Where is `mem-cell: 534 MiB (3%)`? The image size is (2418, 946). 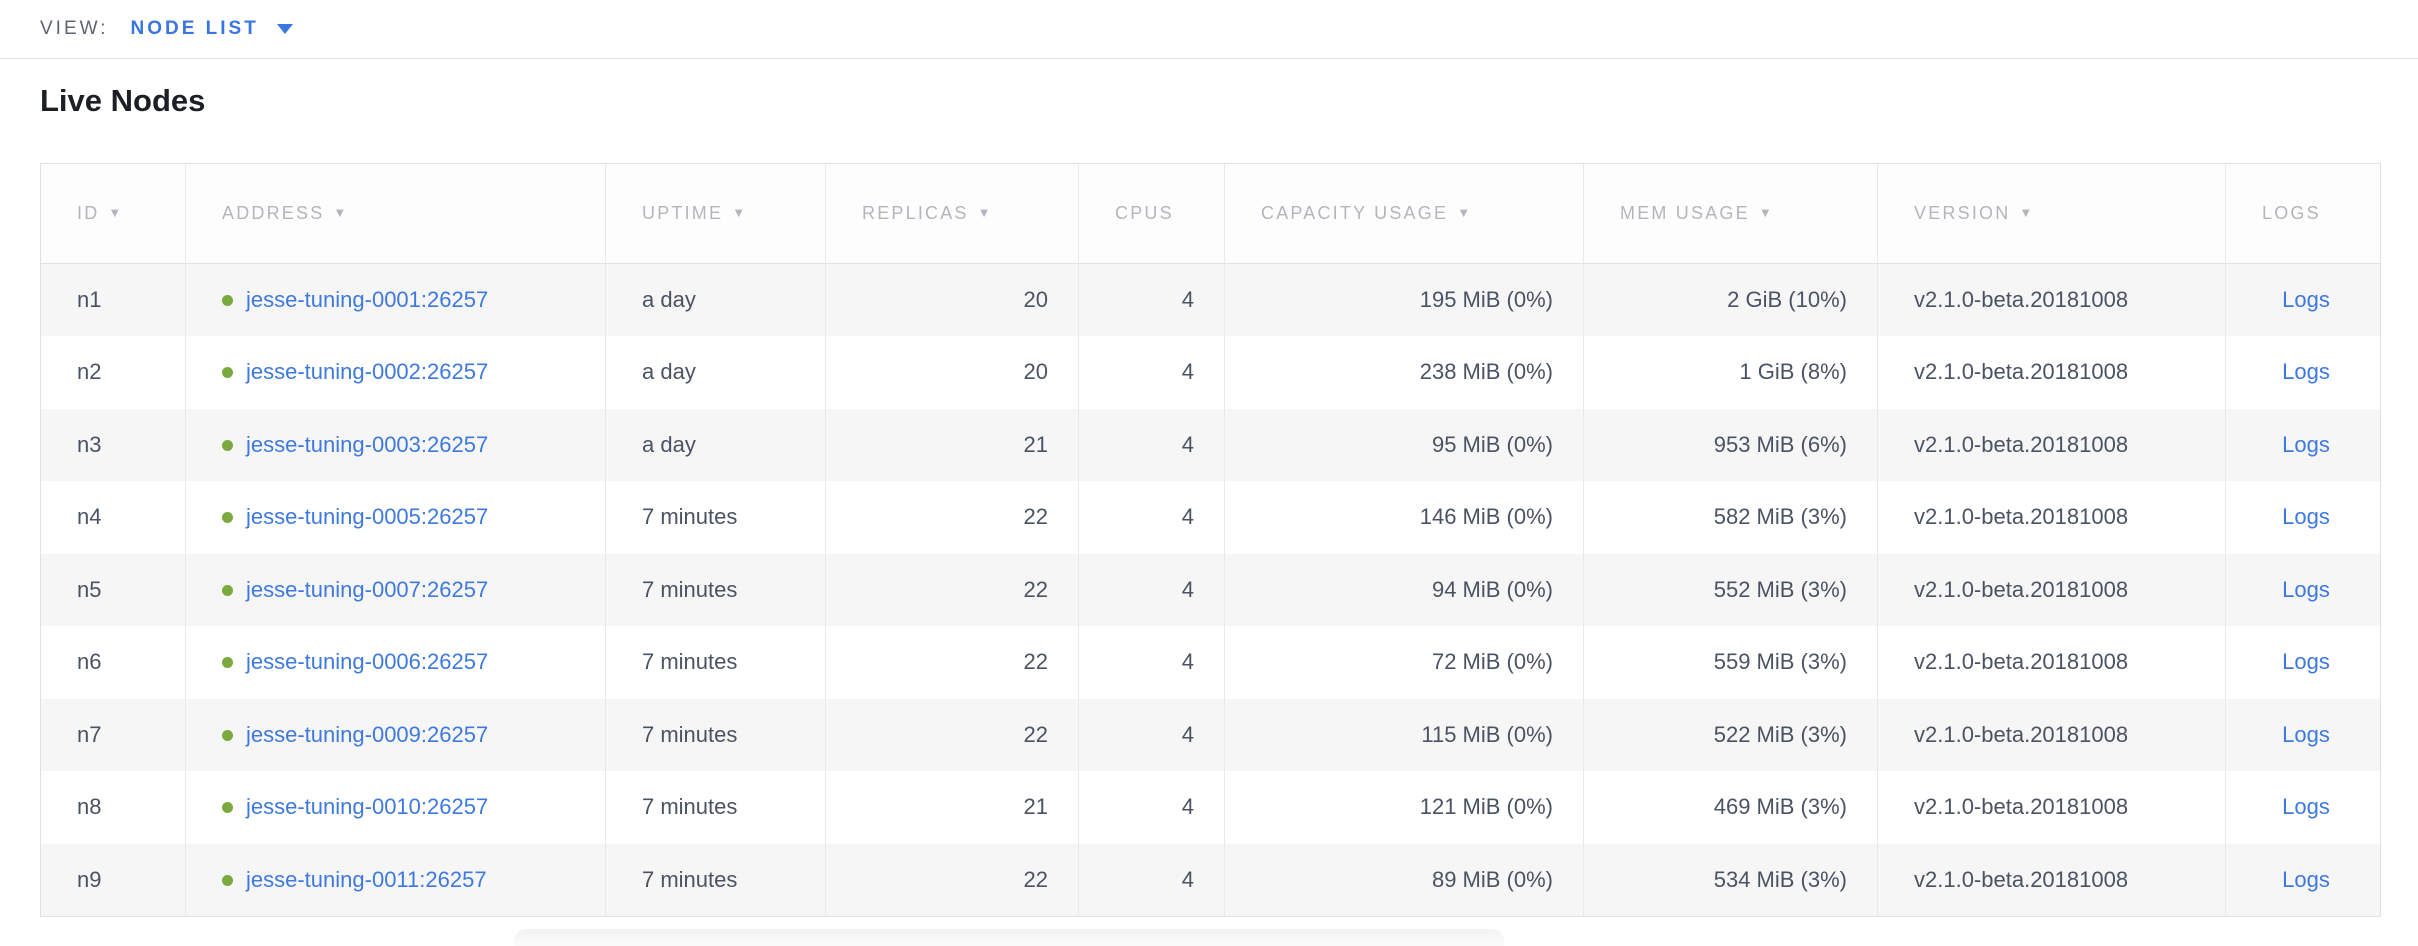
mem-cell: 534 MiB (3%) is located at coordinates (1730, 879).